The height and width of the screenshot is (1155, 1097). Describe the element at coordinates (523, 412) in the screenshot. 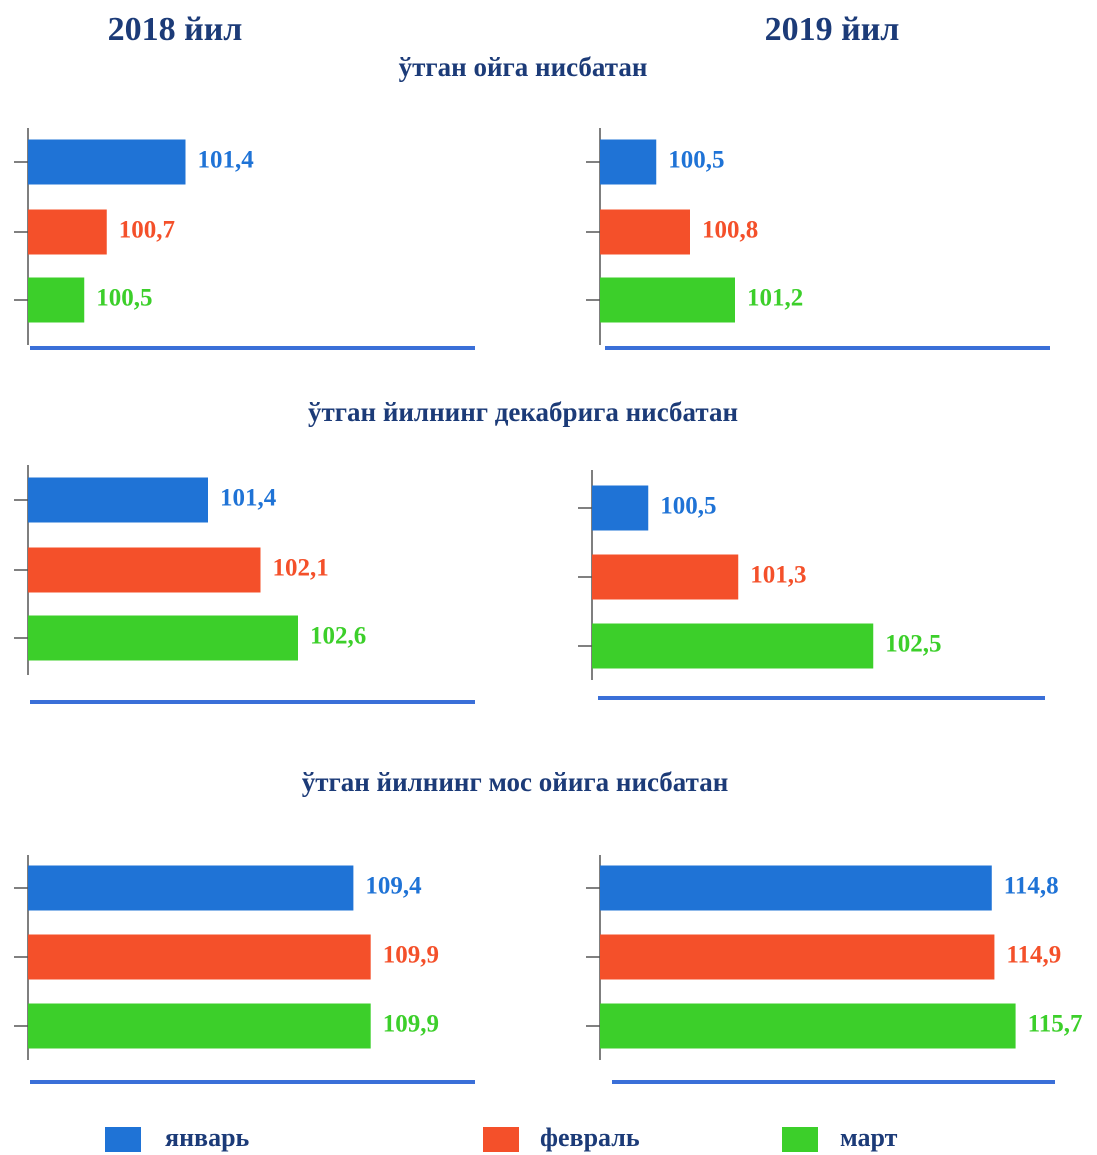

I see `section-title: ўтган йилнинг декабрига нисбатан` at that location.